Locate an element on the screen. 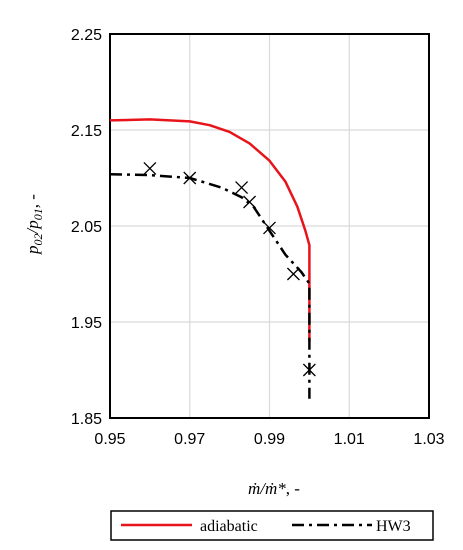 This screenshot has width=463, height=550. x-tick-label: 1.03 is located at coordinates (428, 439).